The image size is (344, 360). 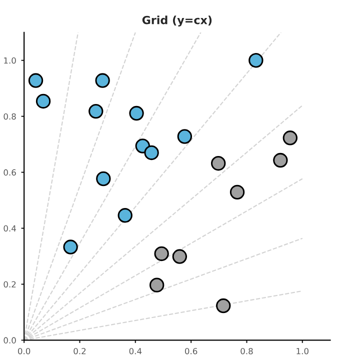 I want to click on y-tick-label: 1.0, so click(x=10, y=60).